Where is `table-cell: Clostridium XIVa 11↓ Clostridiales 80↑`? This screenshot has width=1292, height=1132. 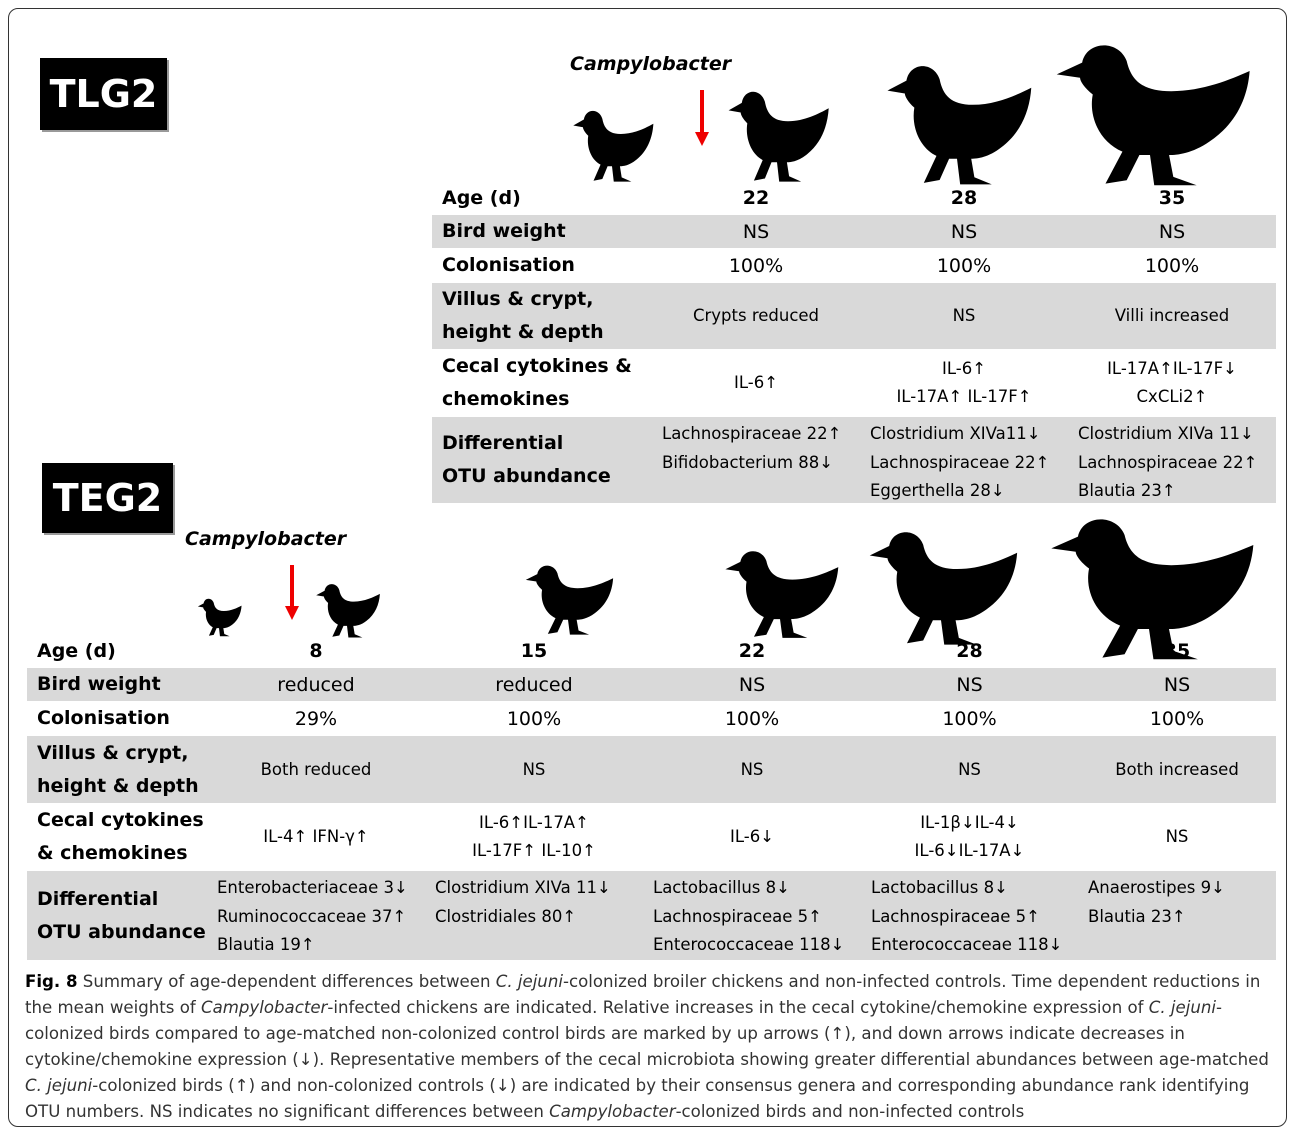 table-cell: Clostridium XIVa 11↓ Clostridiales 80↑ is located at coordinates (534, 915).